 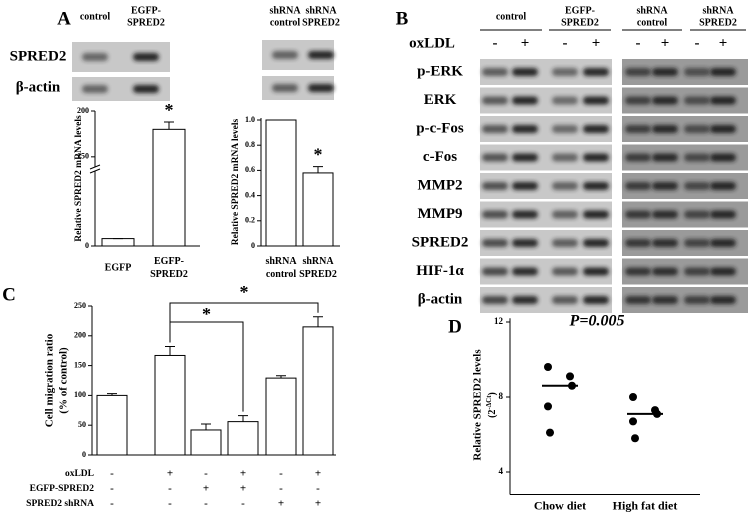 What do you see at coordinates (321, 10) in the screenshot?
I see `column-label: shRNA` at bounding box center [321, 10].